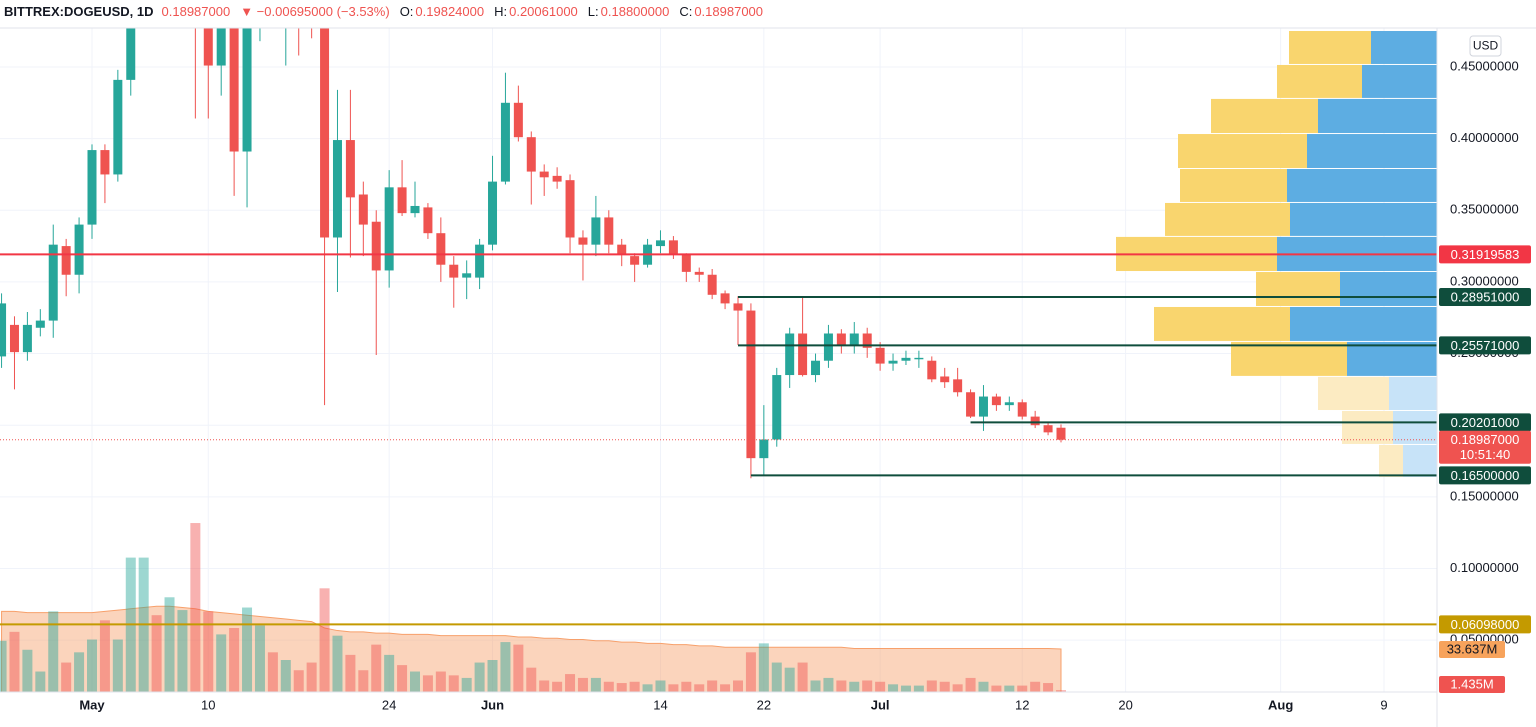  I want to click on currency-label: USD, so click(1486, 46).